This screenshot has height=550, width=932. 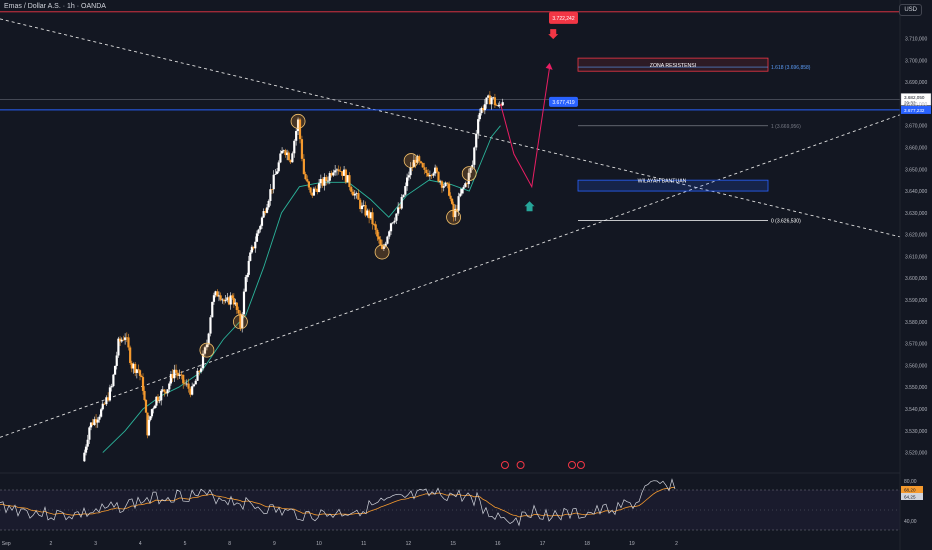 I want to click on price-flag, so click(x=563, y=101).